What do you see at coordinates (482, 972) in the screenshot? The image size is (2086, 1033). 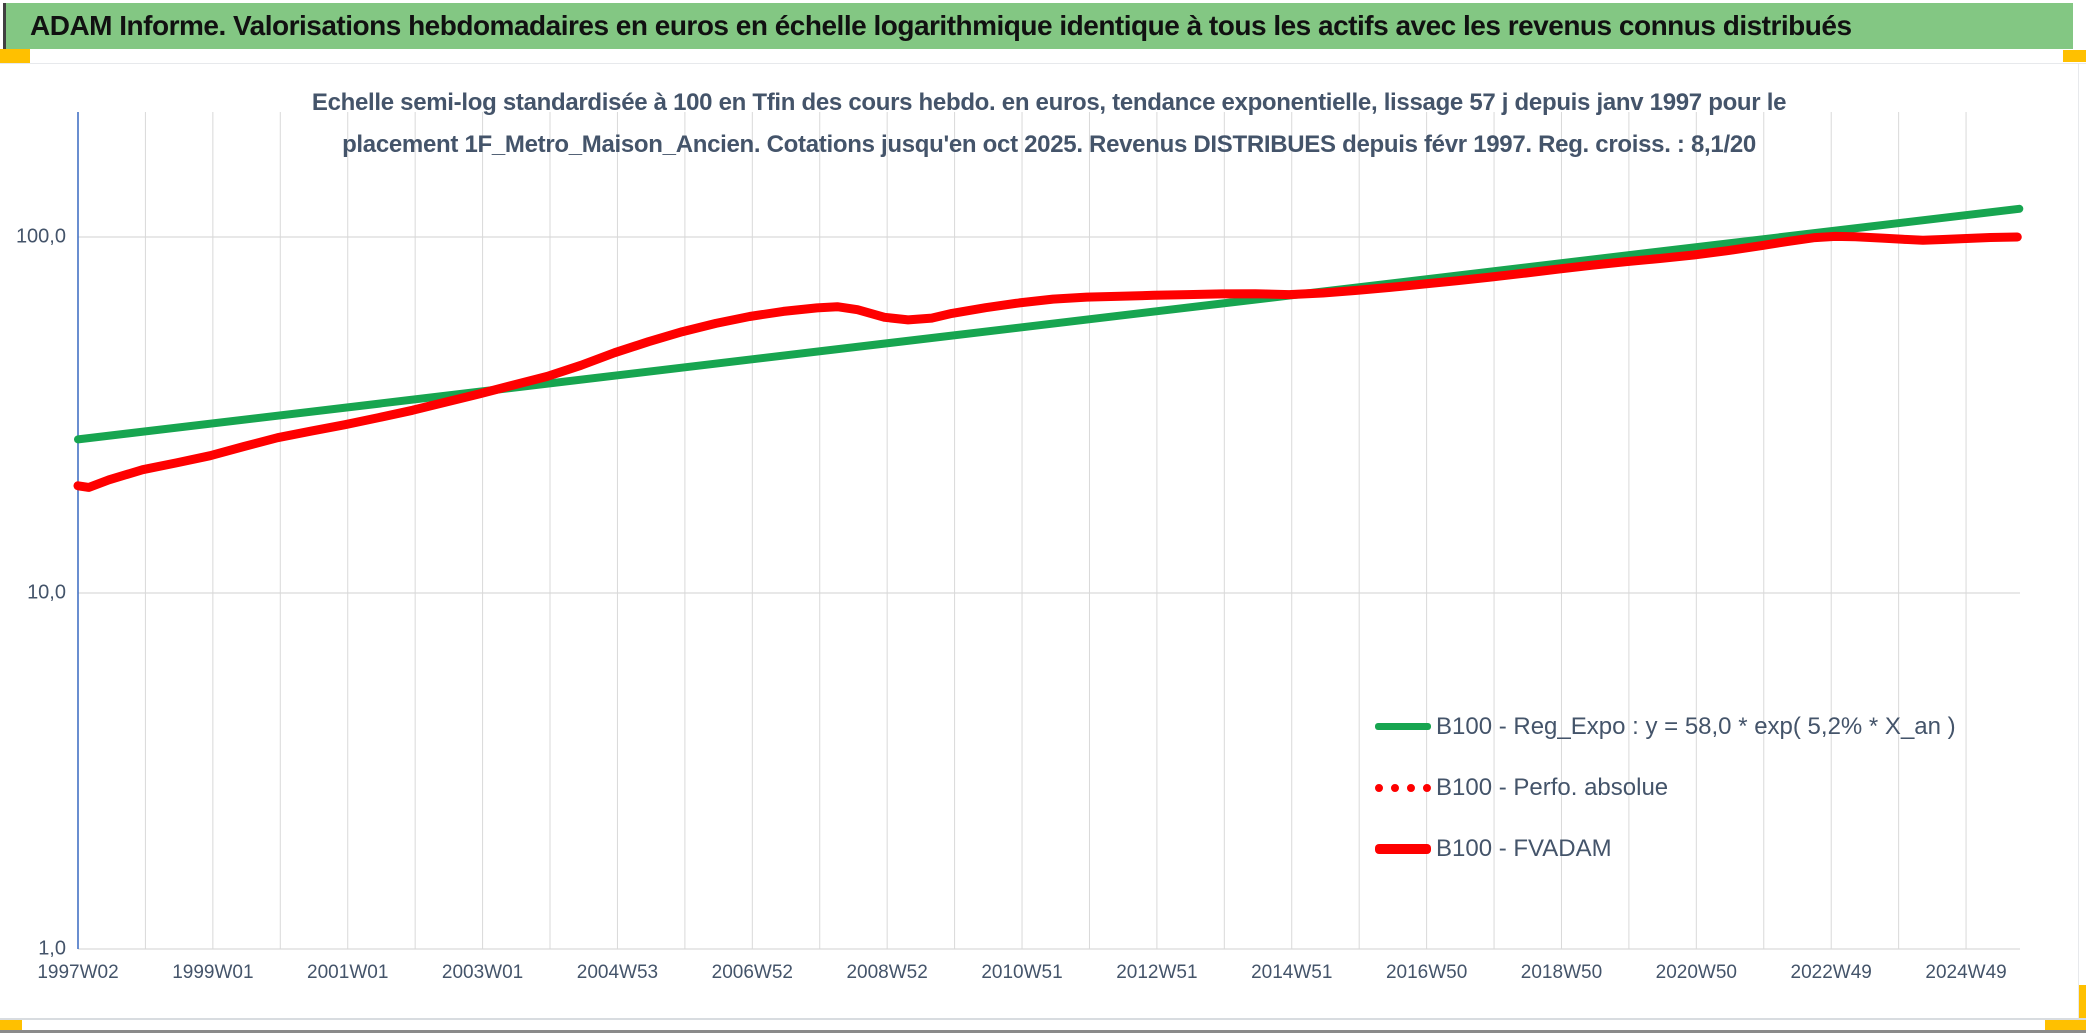 I see `x-axis-label: 2003W01` at bounding box center [482, 972].